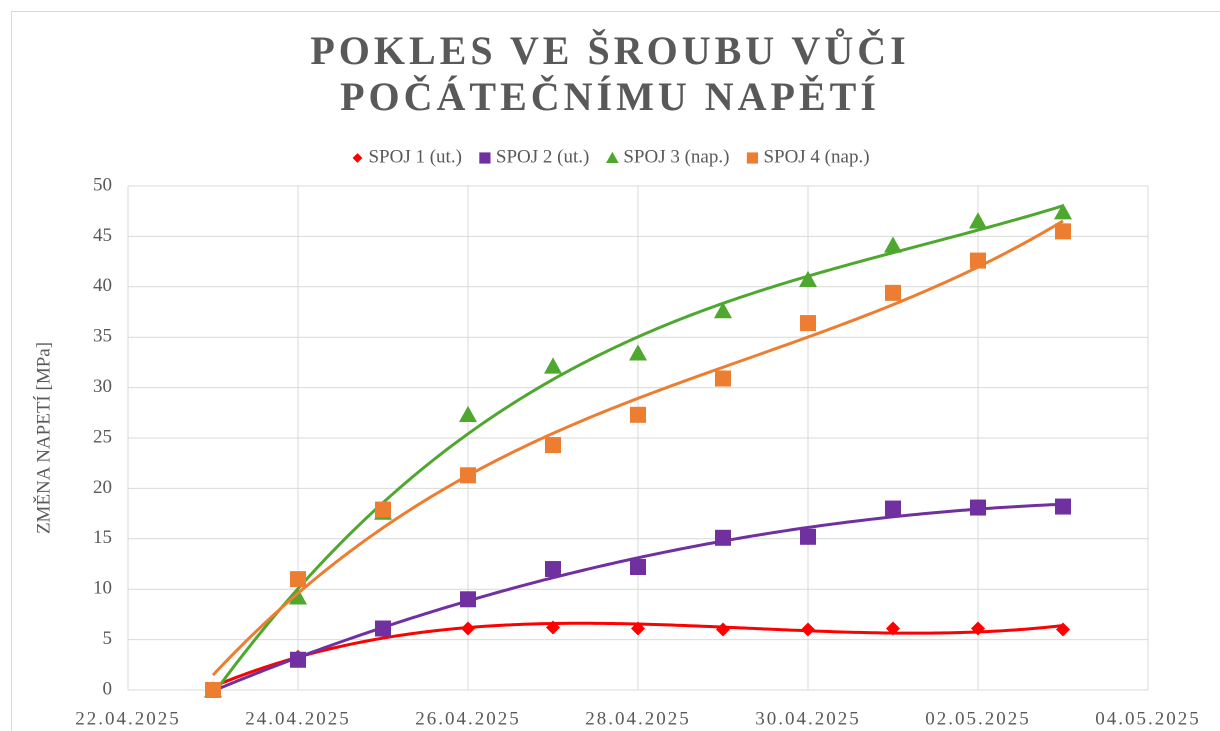 The height and width of the screenshot is (731, 1220). Describe the element at coordinates (108, 638) in the screenshot. I see `y-tick-label: 5` at that location.